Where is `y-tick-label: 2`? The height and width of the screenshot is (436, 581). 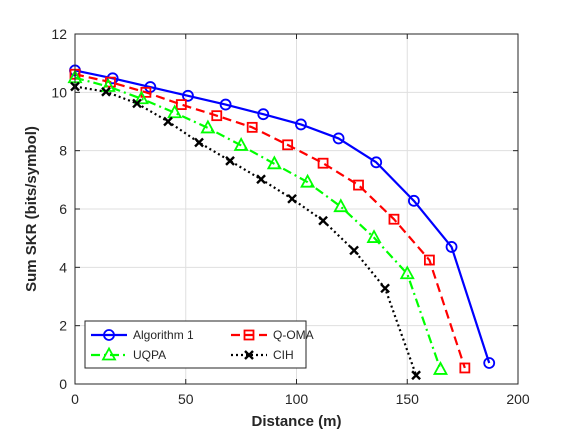 y-tick-label: 2 is located at coordinates (63, 326).